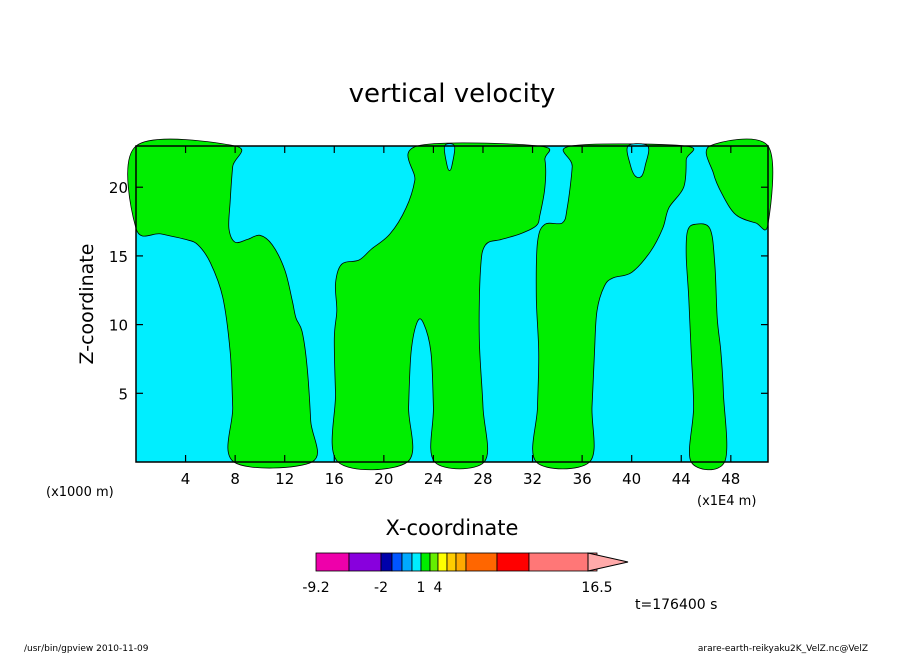  Describe the element at coordinates (118, 188) in the screenshot. I see `y-tick-label: 20` at that location.